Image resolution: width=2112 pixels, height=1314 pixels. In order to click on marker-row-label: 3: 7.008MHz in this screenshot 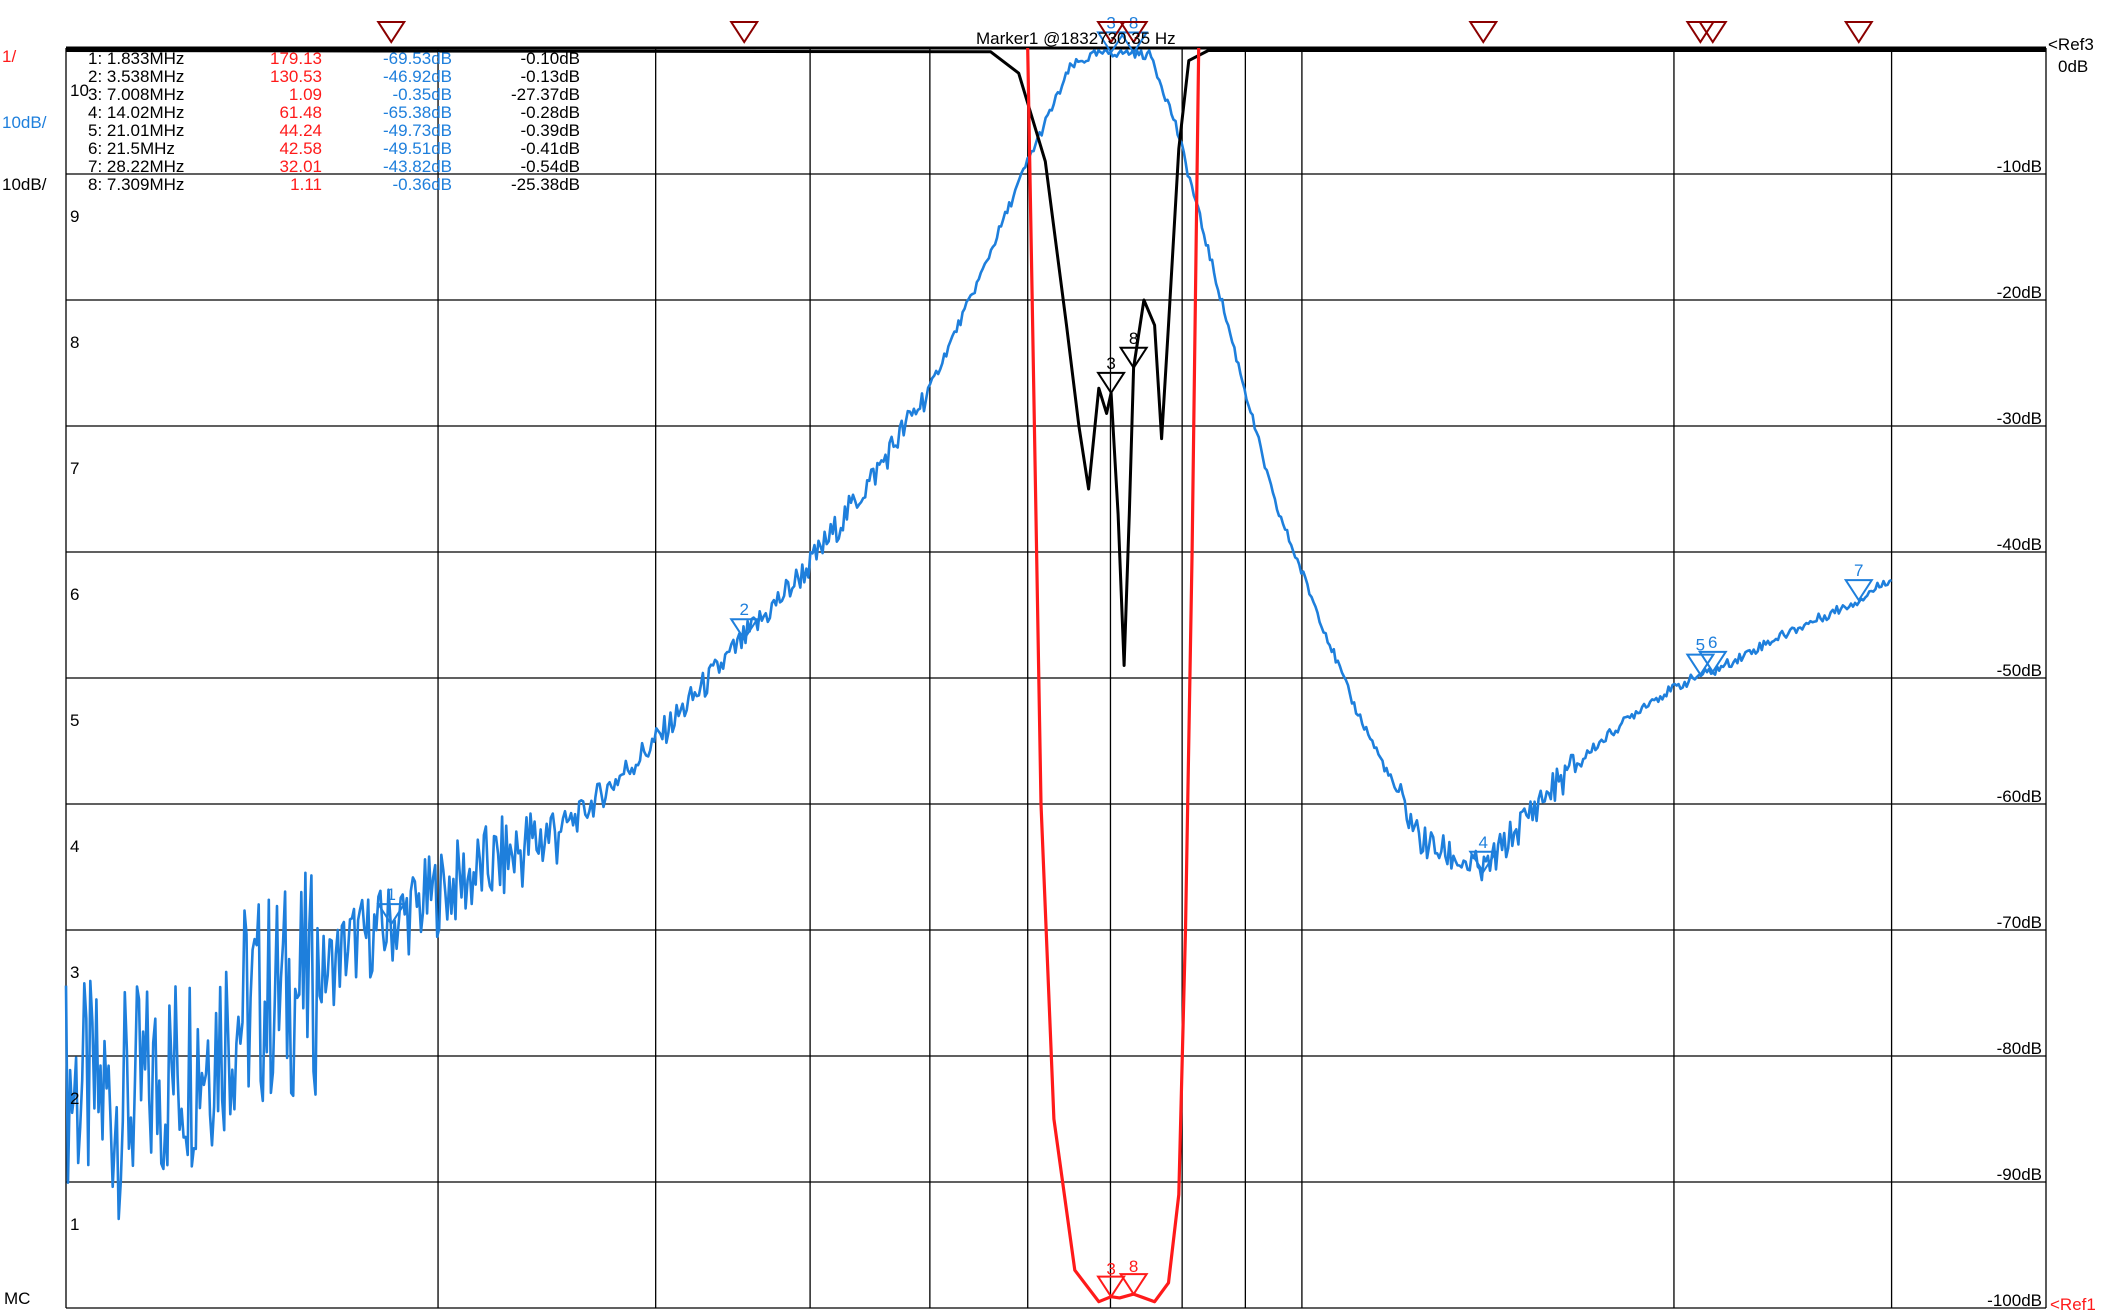, I will do `click(136, 94)`.